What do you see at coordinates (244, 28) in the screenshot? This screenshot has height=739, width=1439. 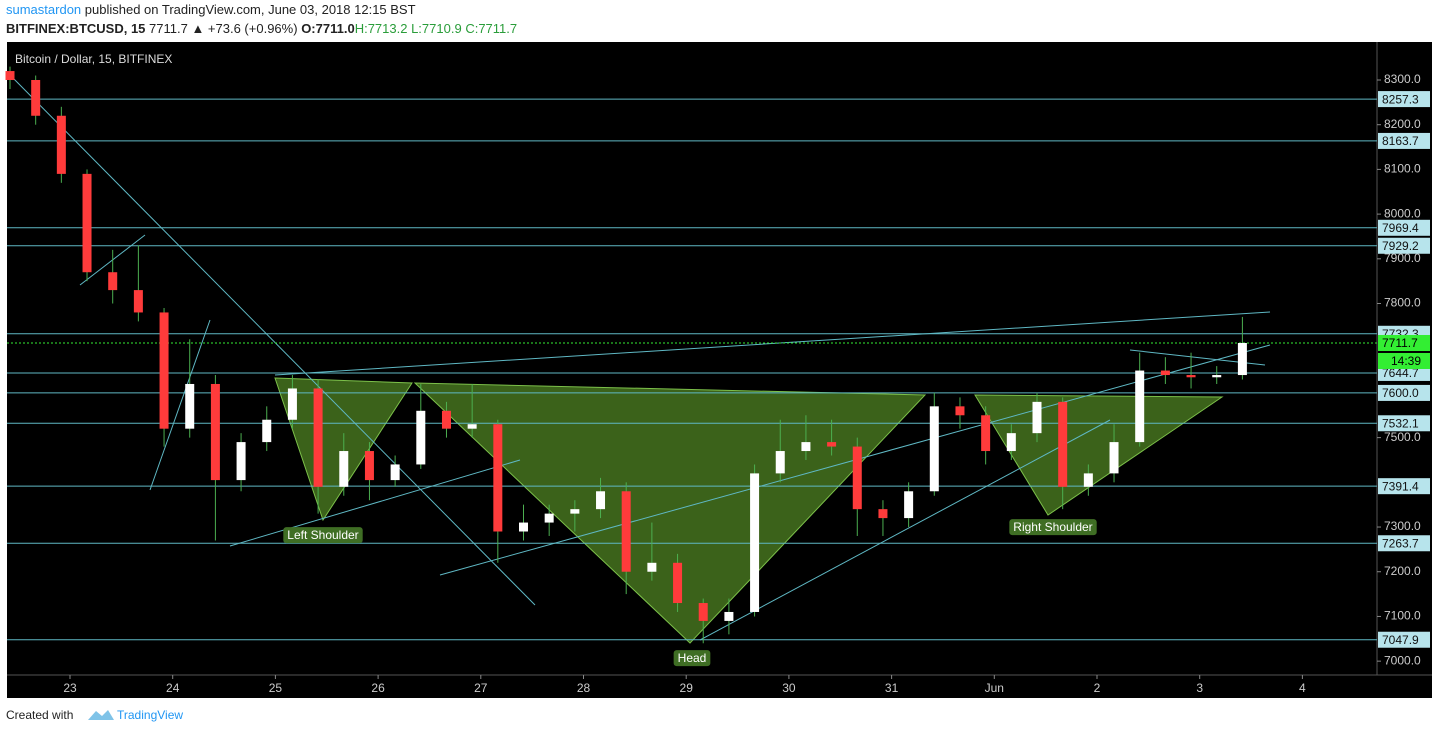 I see `change: ▲ +73.6 (+0.96%)` at bounding box center [244, 28].